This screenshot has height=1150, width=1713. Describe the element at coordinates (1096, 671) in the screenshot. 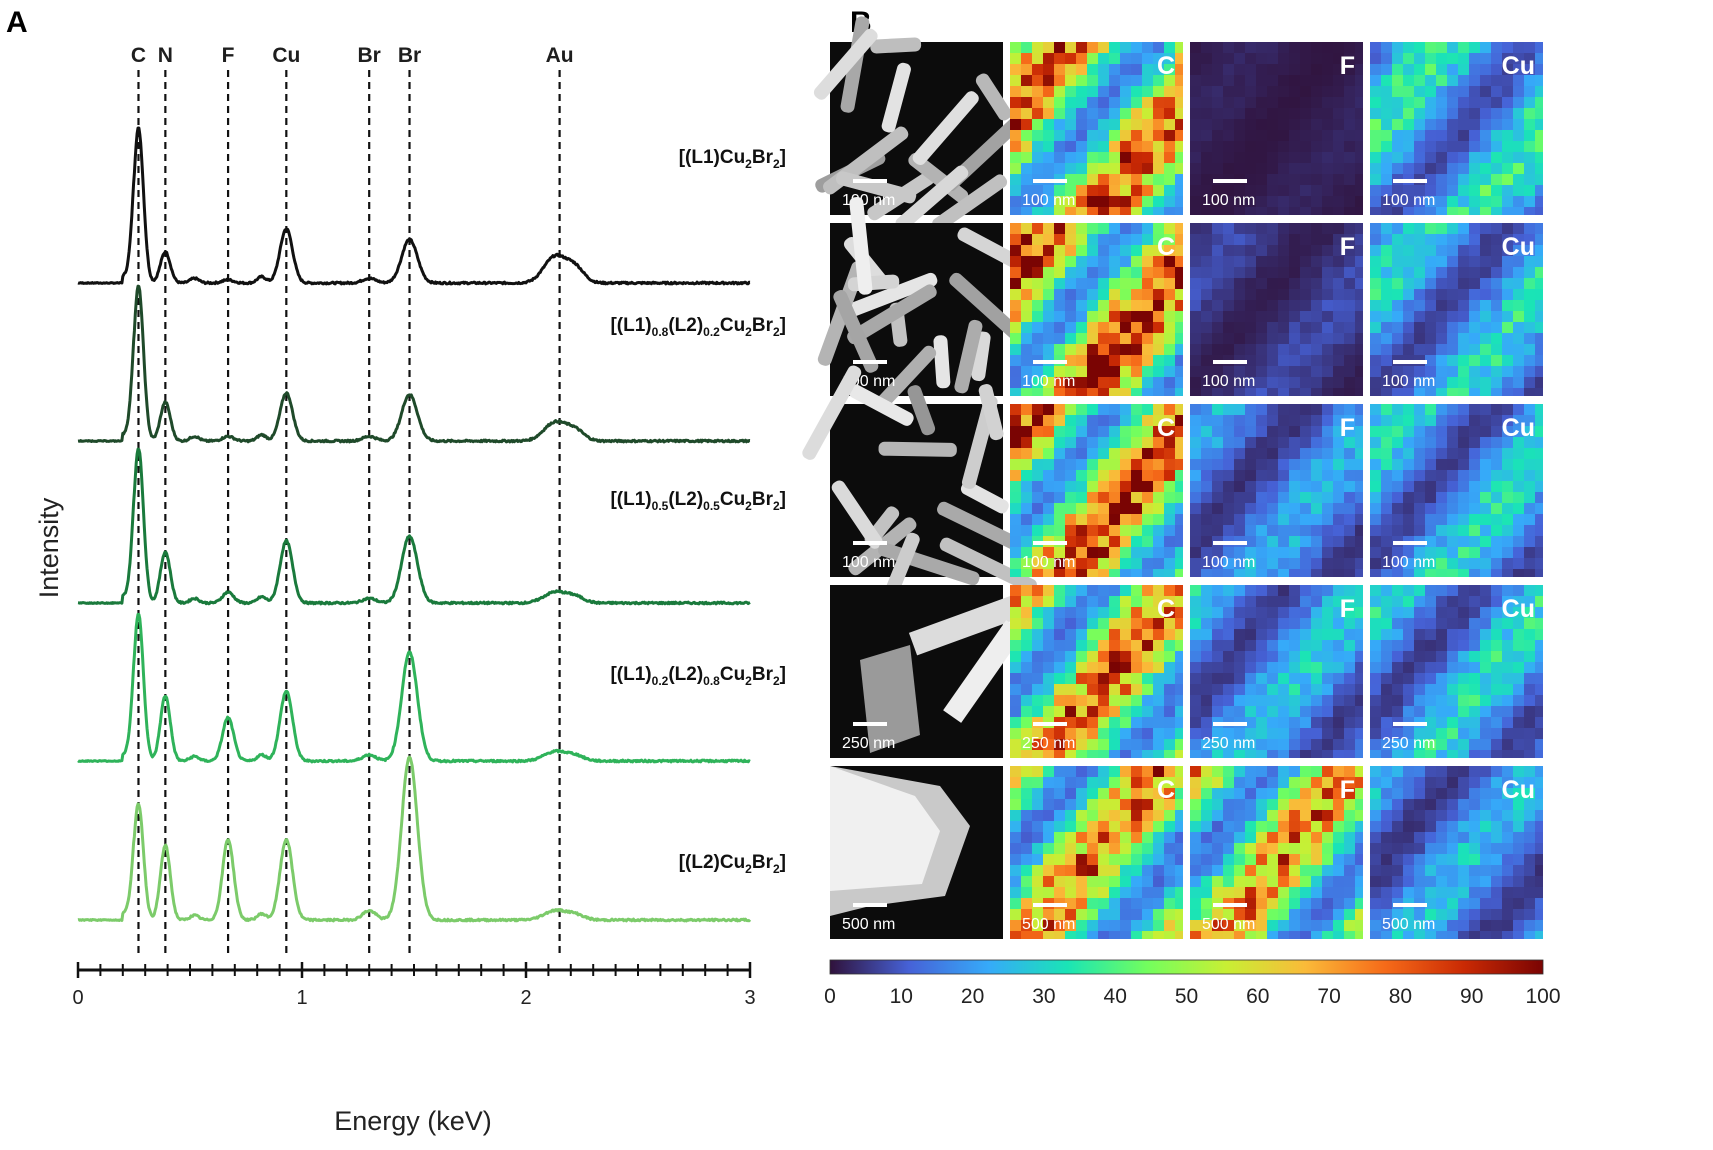

I see `c-map: C 250 nm` at that location.